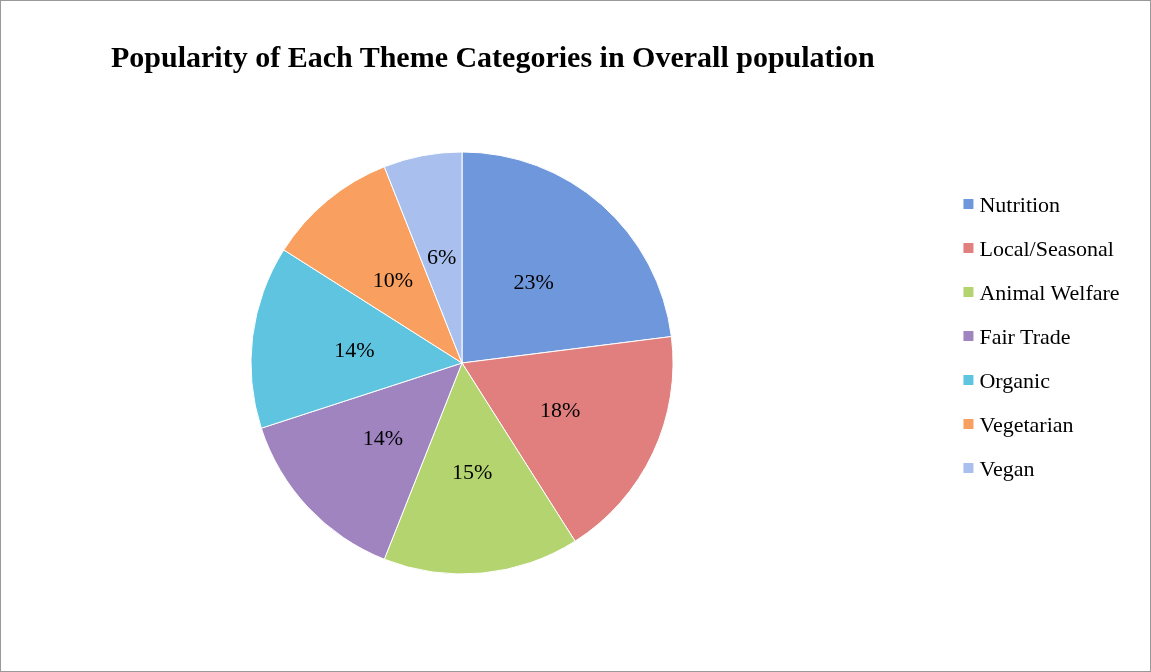  I want to click on legend-label: Nutrition, so click(1020, 204).